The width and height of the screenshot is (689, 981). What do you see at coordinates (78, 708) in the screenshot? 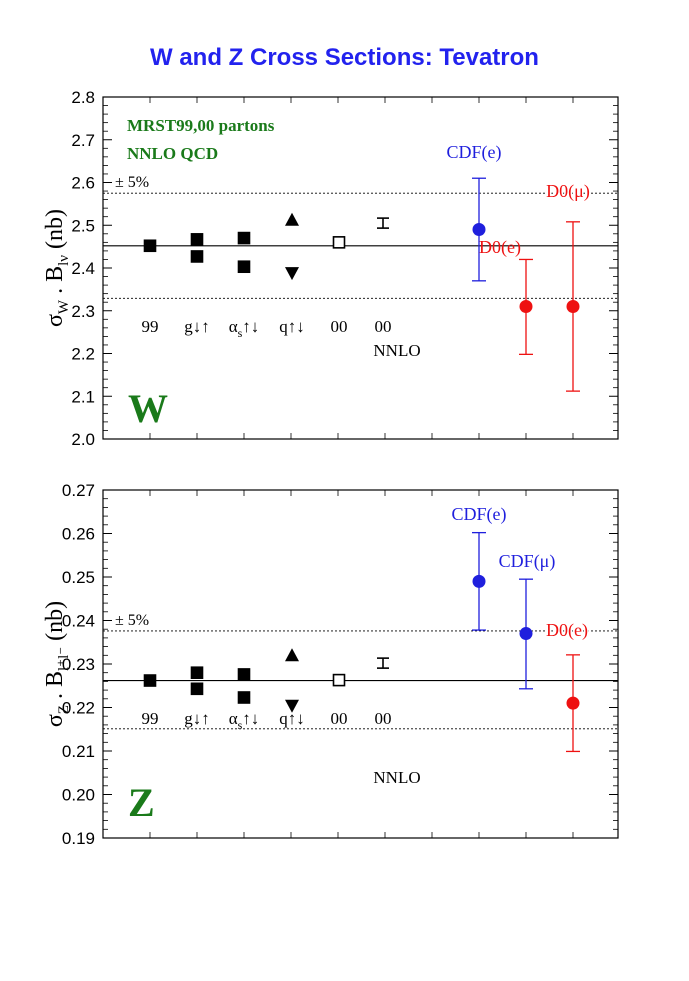
I see `y-tick-label: 0.22` at bounding box center [78, 708].